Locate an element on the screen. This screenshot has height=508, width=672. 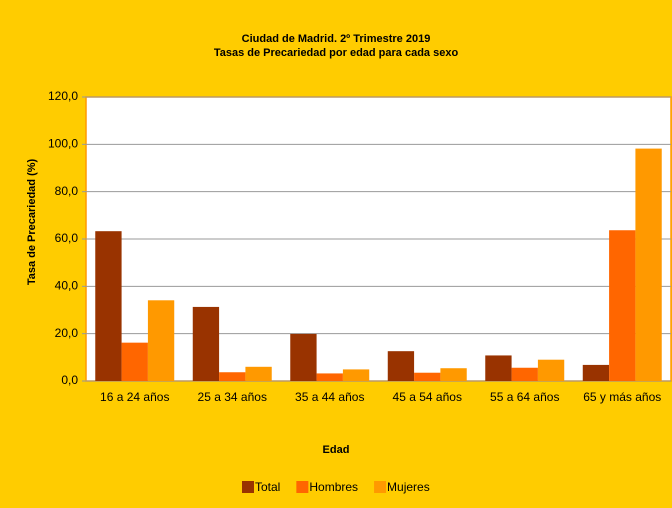
x-tick-label: 16 a 24 años is located at coordinates (134, 397).